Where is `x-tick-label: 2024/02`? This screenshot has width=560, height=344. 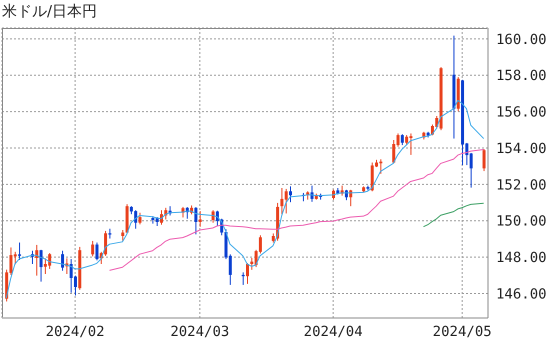 x-tick-label: 2024/02 is located at coordinates (75, 332).